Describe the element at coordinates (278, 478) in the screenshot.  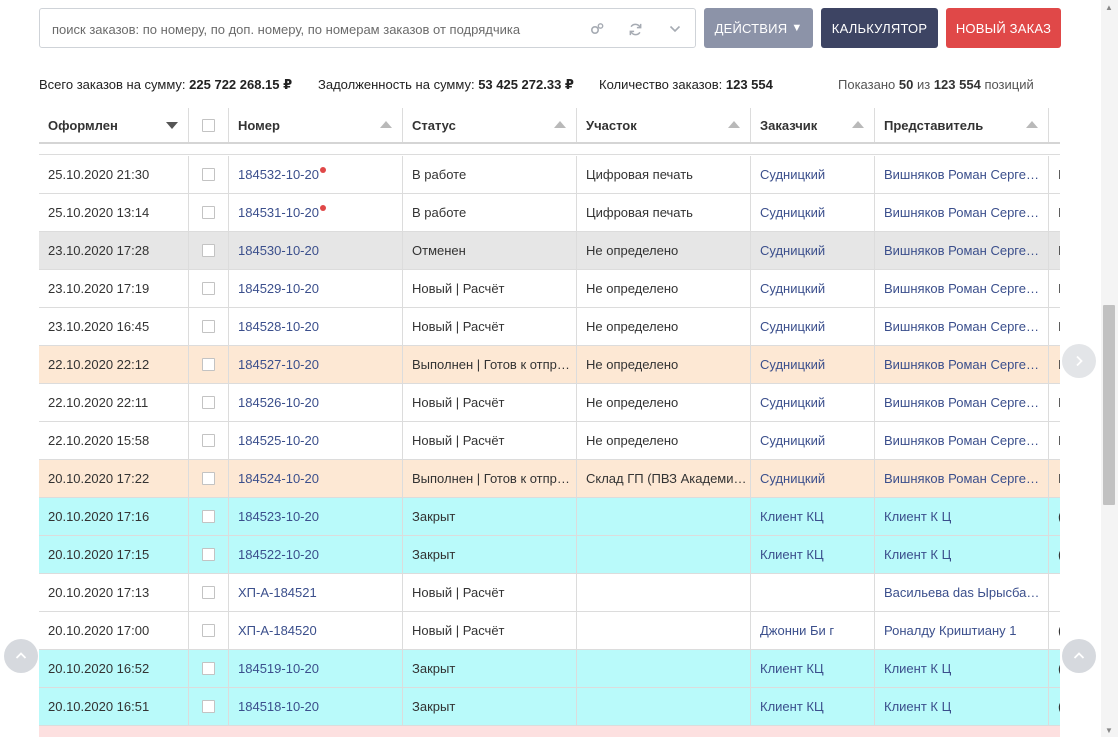
I see `order-number-link: 184524-10-20` at that location.